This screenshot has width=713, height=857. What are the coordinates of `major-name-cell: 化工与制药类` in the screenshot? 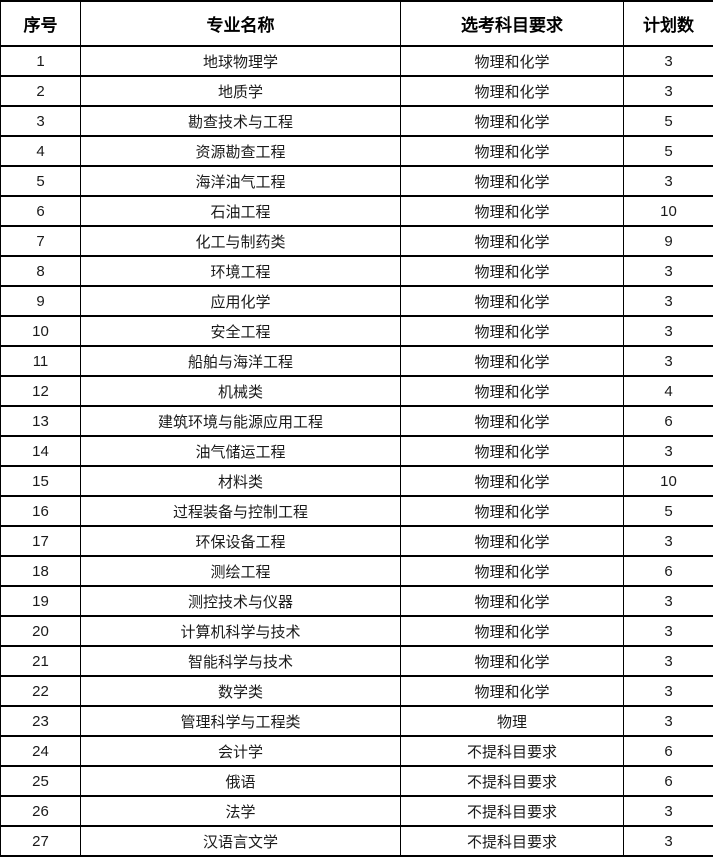 It's located at (241, 241).